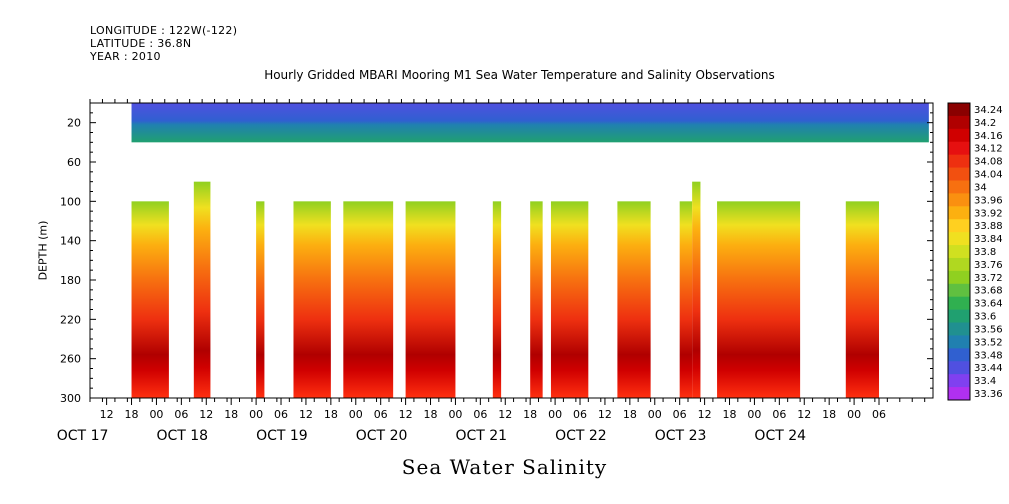  What do you see at coordinates (988, 213) in the screenshot?
I see `colorbar-label: 33.92` at bounding box center [988, 213].